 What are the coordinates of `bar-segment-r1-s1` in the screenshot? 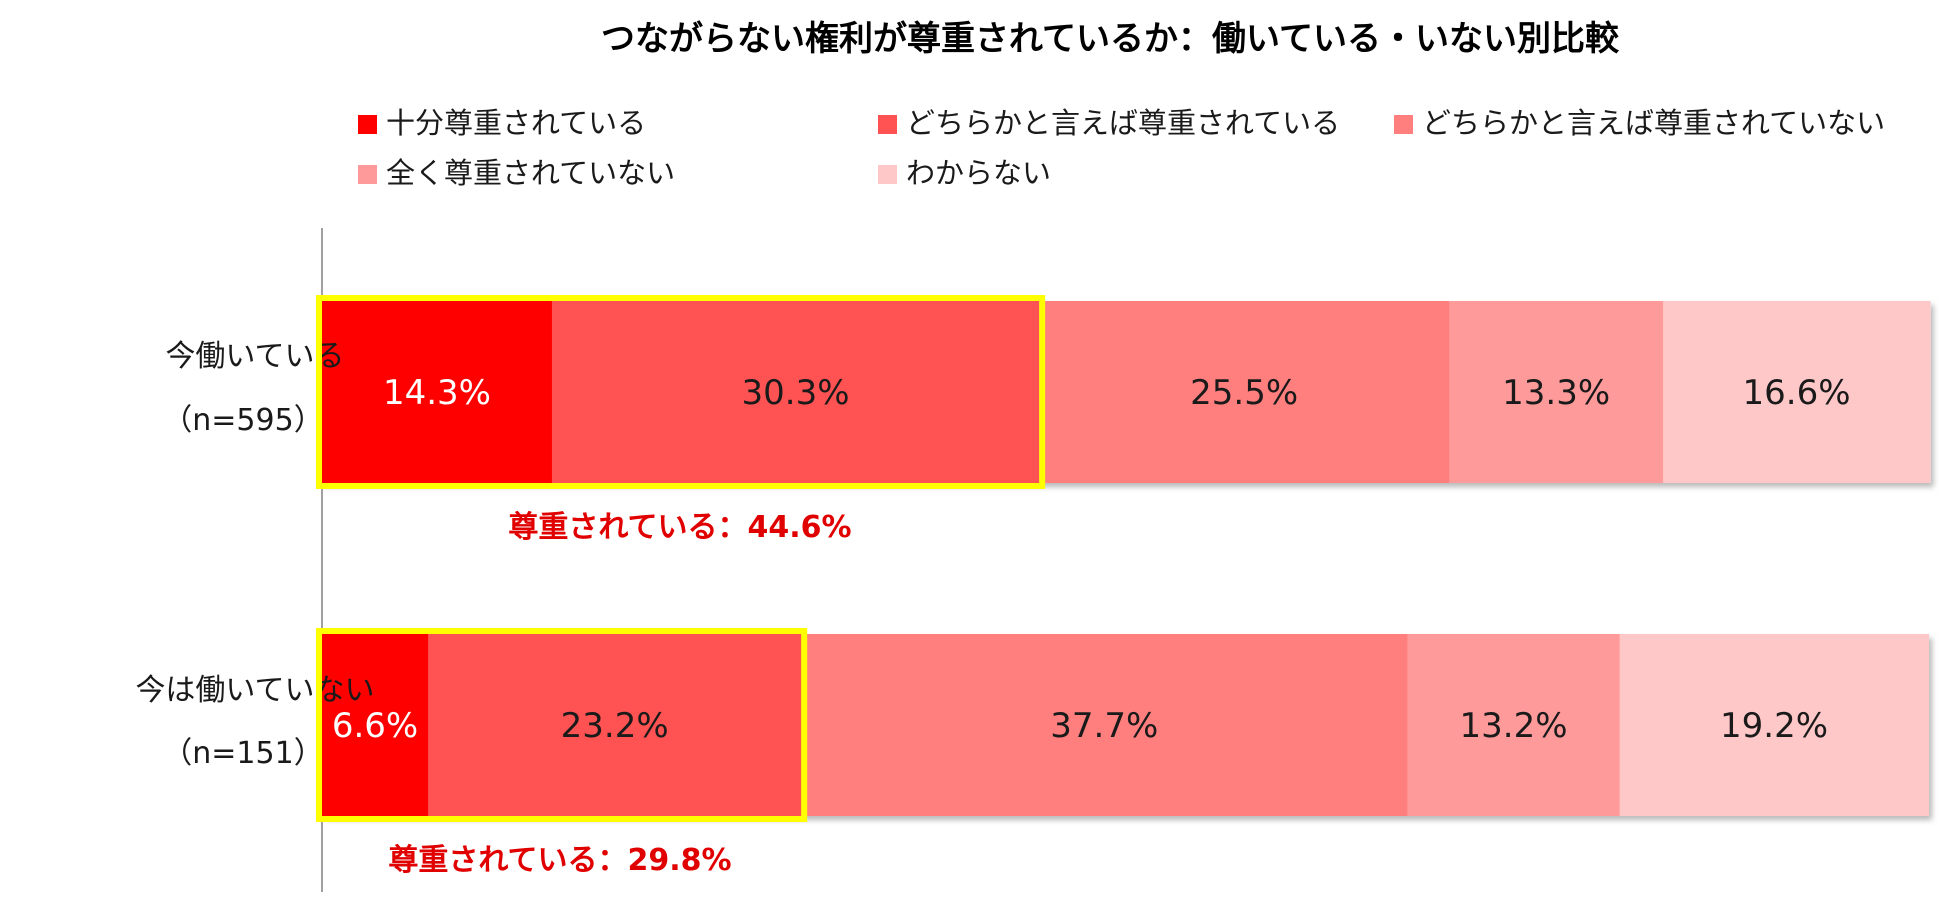 It's located at (437, 392).